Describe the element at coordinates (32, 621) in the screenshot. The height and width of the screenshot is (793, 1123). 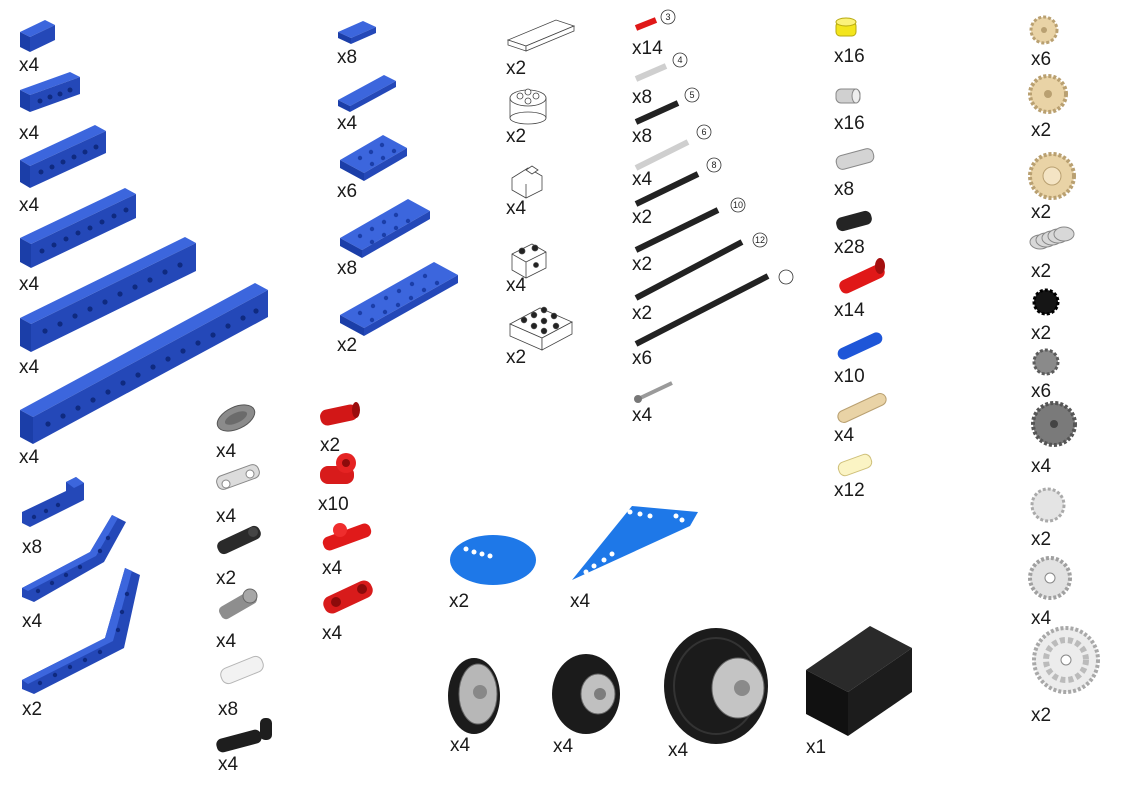
I see `qty-angle-beam-bent-a: x4` at that location.